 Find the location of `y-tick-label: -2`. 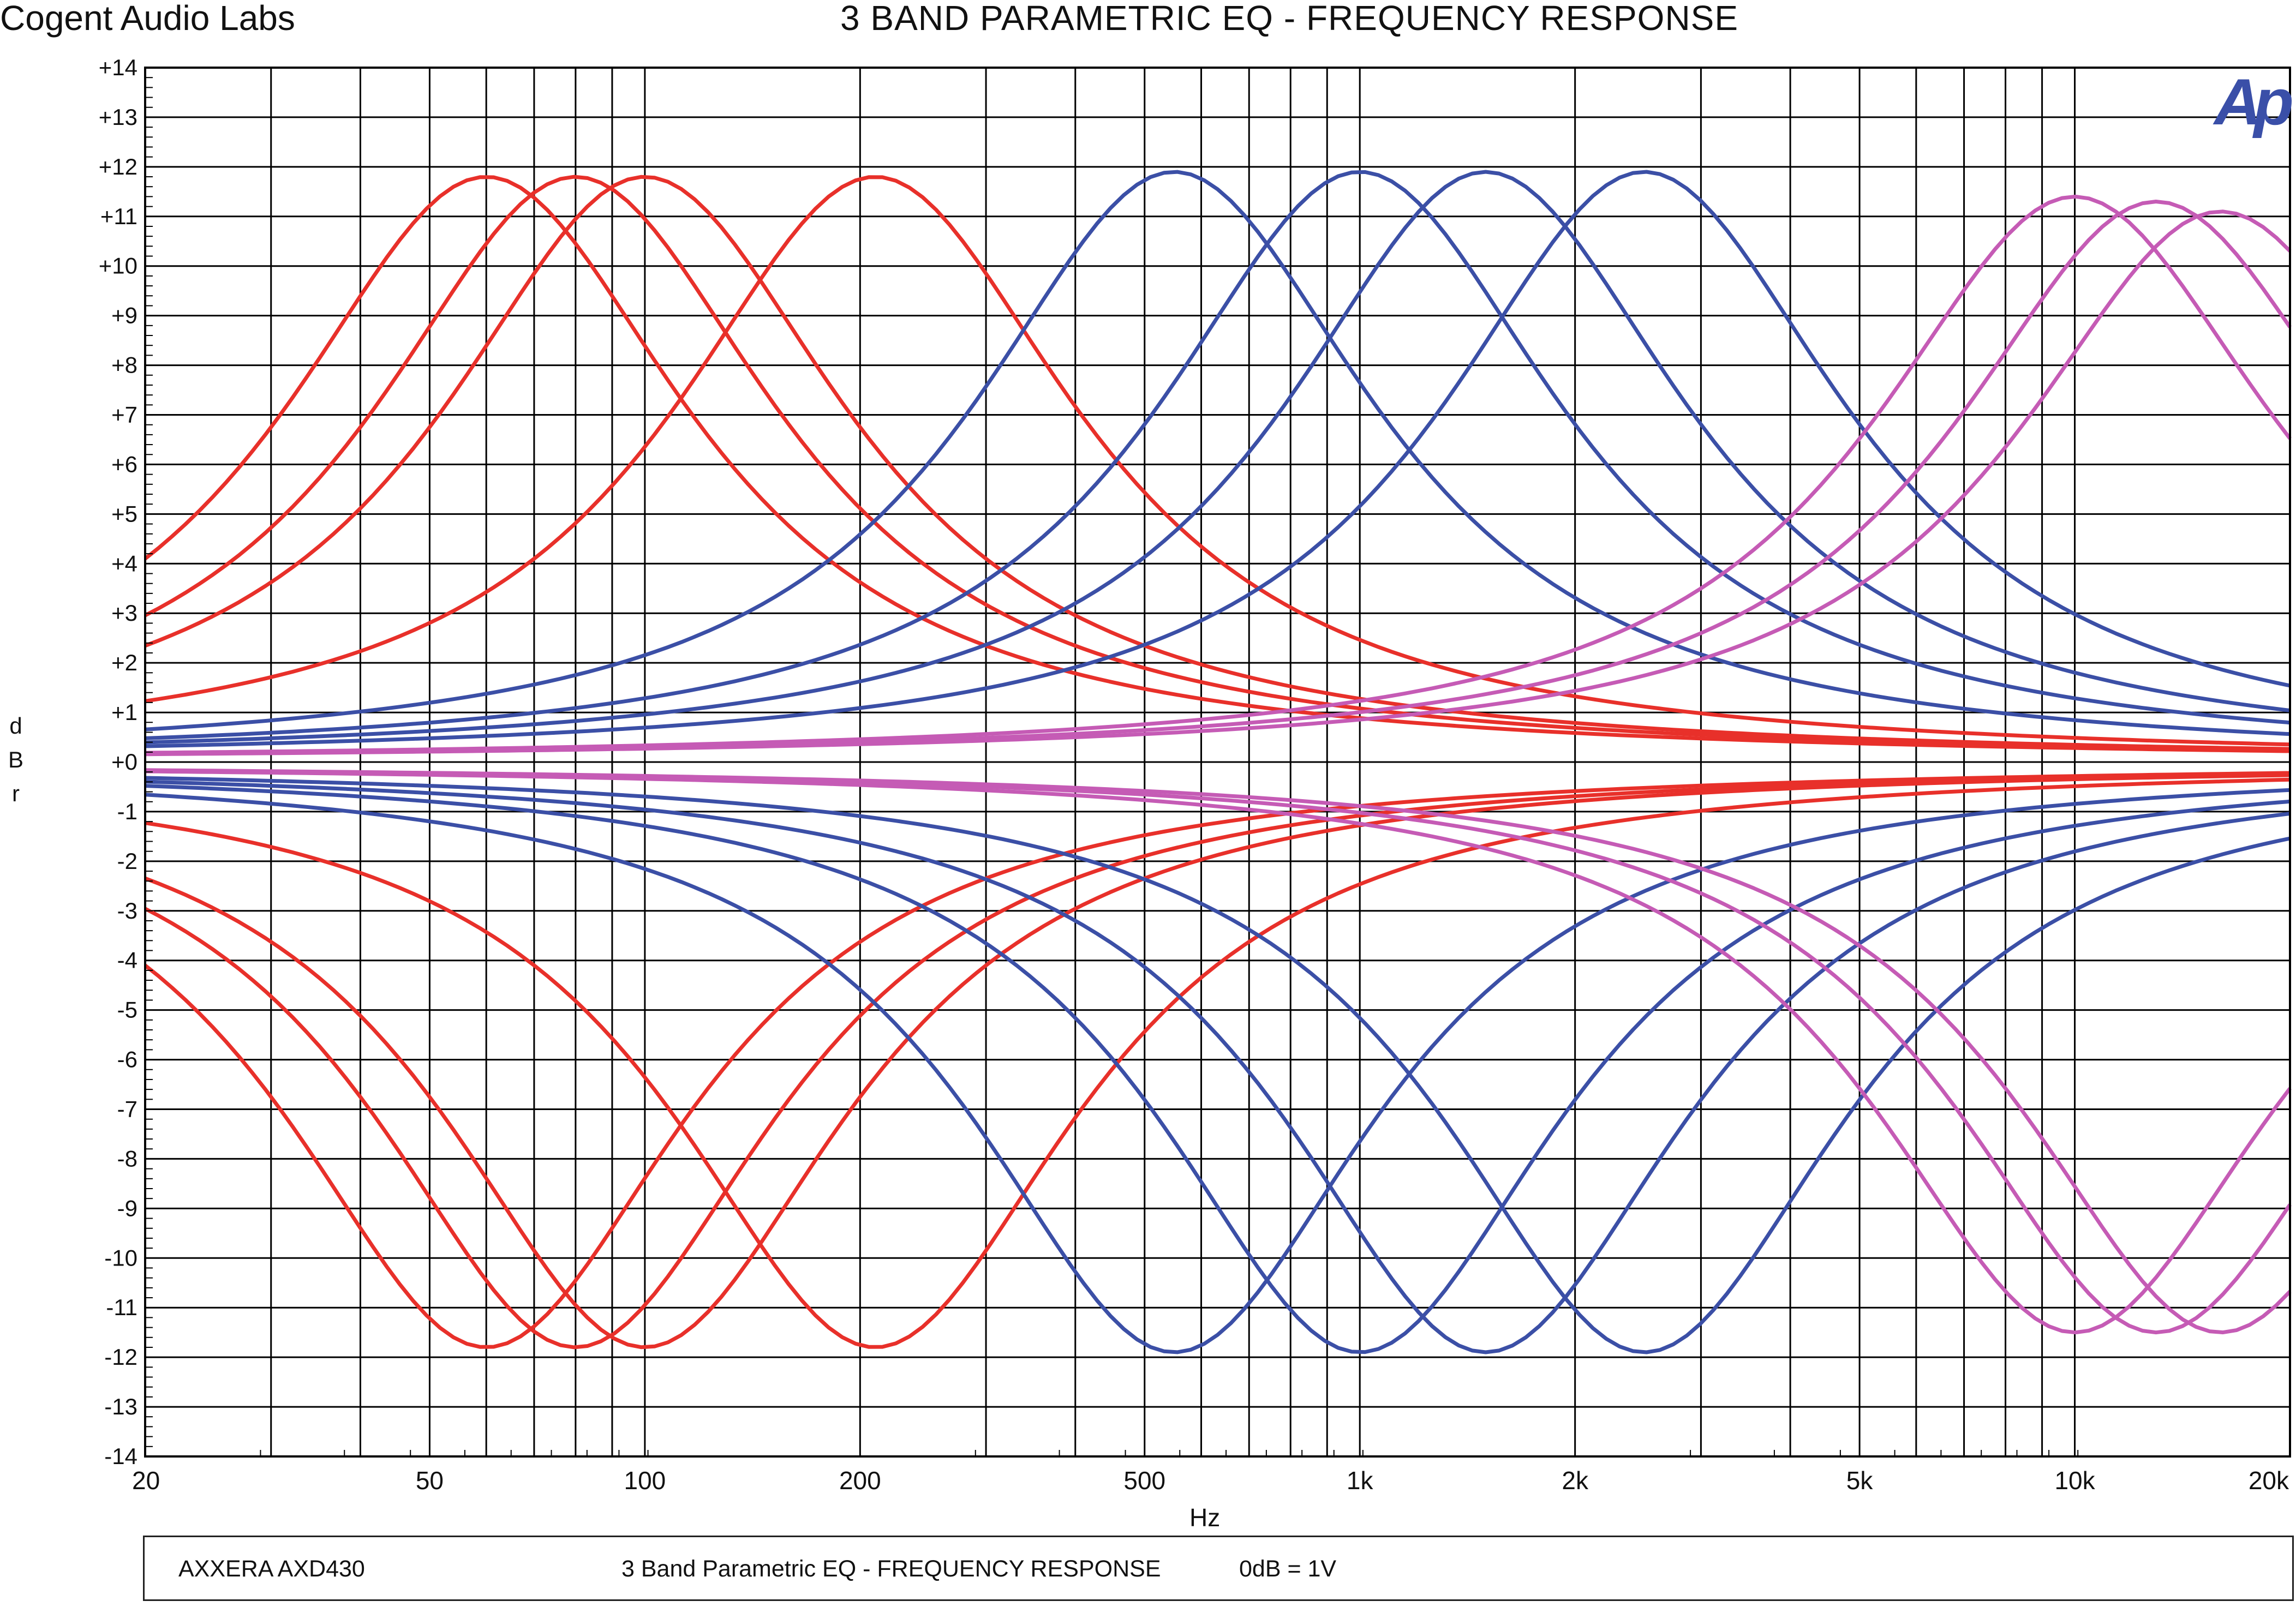

y-tick-label: -2 is located at coordinates (127, 861).